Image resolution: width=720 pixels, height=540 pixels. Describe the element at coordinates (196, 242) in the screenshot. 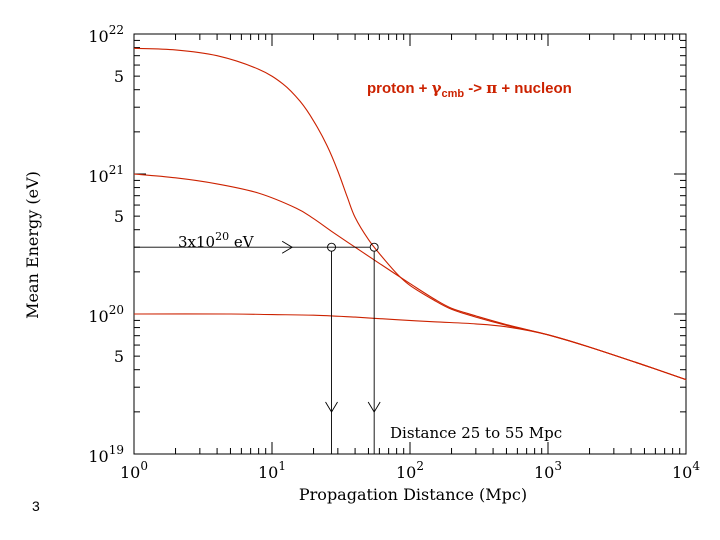

I see `energy-annotation-base: 3x10` at that location.